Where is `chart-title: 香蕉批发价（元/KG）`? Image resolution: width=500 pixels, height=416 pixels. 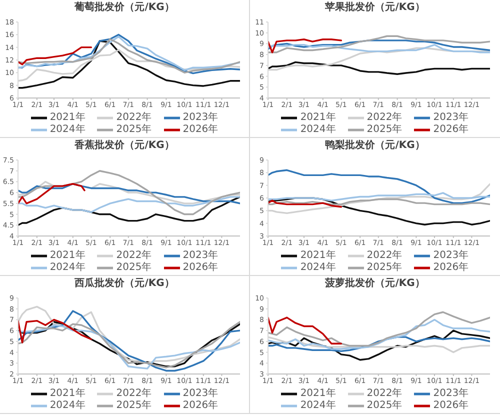
chart-title: 香蕉批发价（元/KG） is located at coordinates (125, 145).